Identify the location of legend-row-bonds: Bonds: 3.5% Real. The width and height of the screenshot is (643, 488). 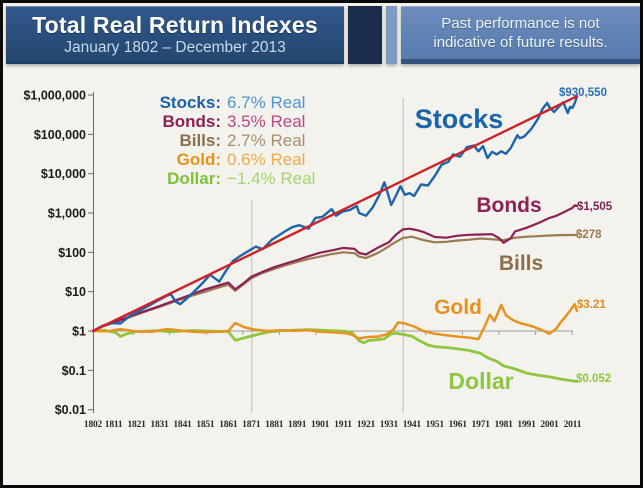
(235, 121).